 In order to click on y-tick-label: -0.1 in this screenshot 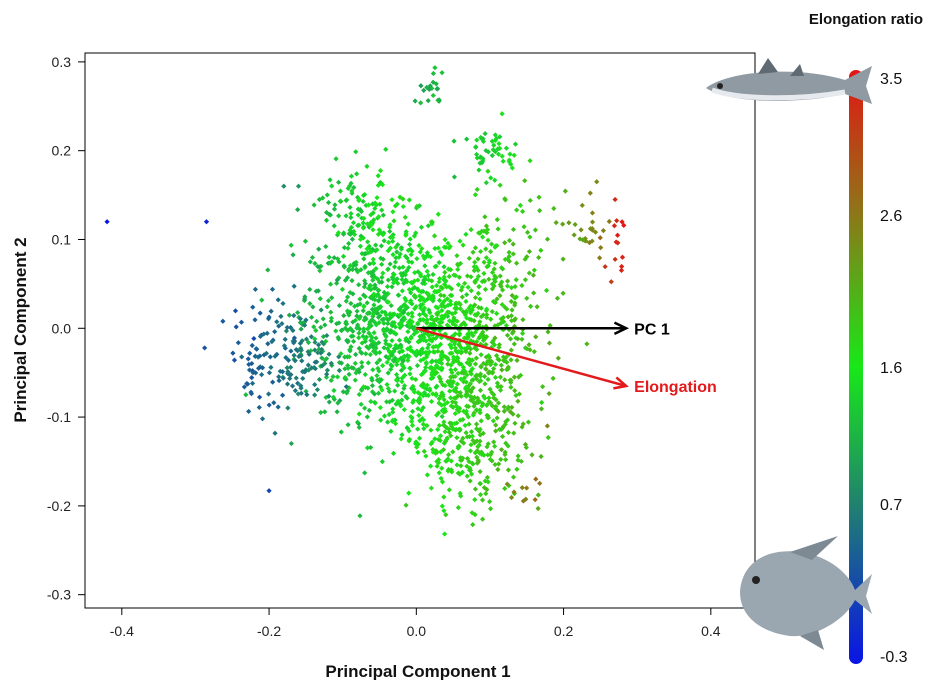, I will do `click(59, 417)`.